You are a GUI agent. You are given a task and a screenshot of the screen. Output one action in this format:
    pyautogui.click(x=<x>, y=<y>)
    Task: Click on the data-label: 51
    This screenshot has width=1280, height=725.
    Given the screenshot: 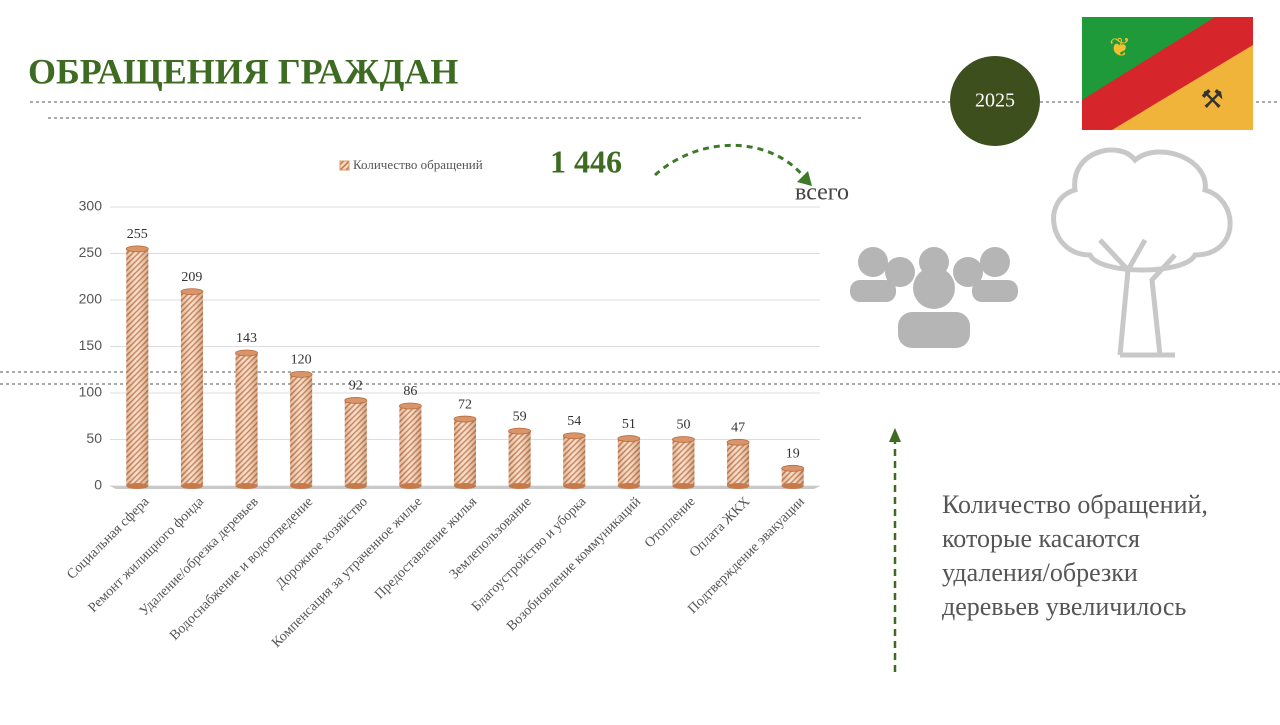 What is the action you would take?
    pyautogui.click(x=629, y=424)
    